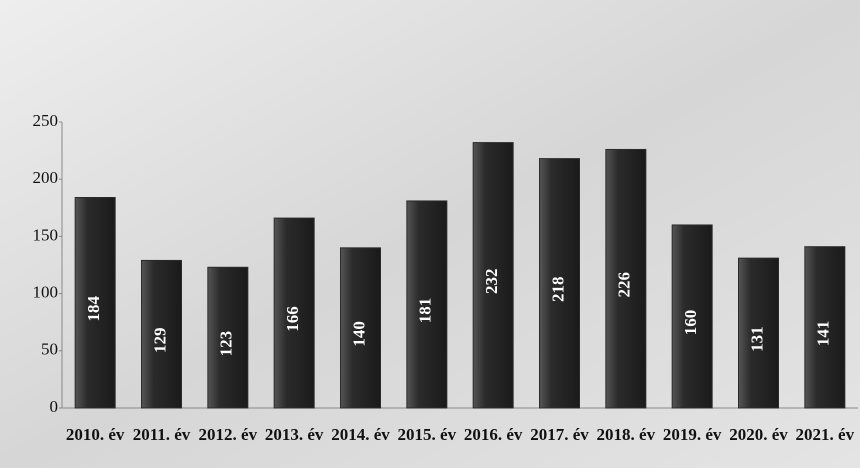 This screenshot has width=860, height=468. What do you see at coordinates (46, 292) in the screenshot?
I see `y-tick-label: 100` at bounding box center [46, 292].